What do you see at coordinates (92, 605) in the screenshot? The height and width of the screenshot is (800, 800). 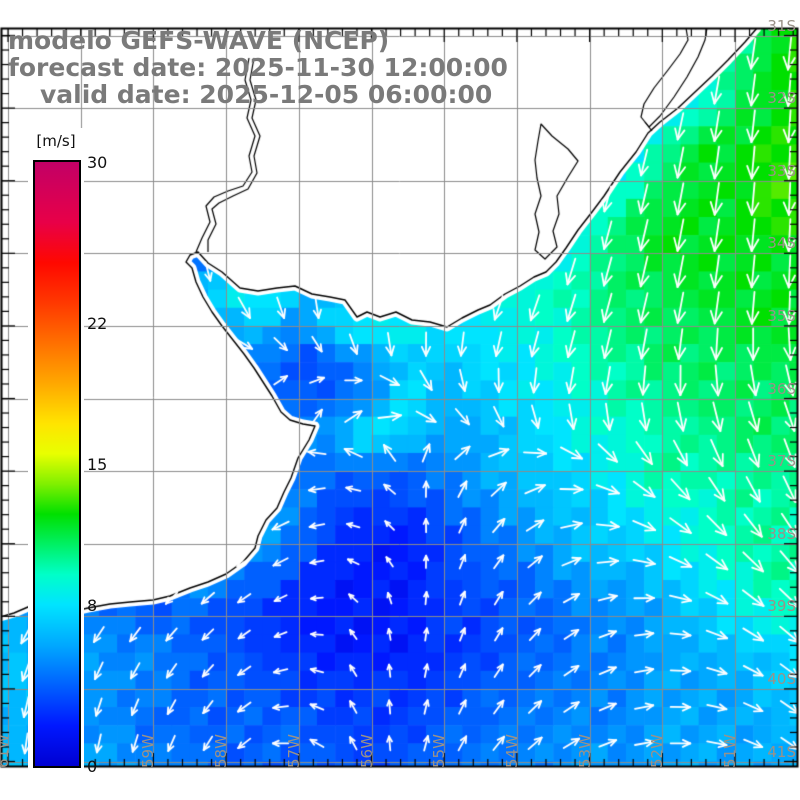 I see `colorbar-tick-label: 8` at bounding box center [92, 605].